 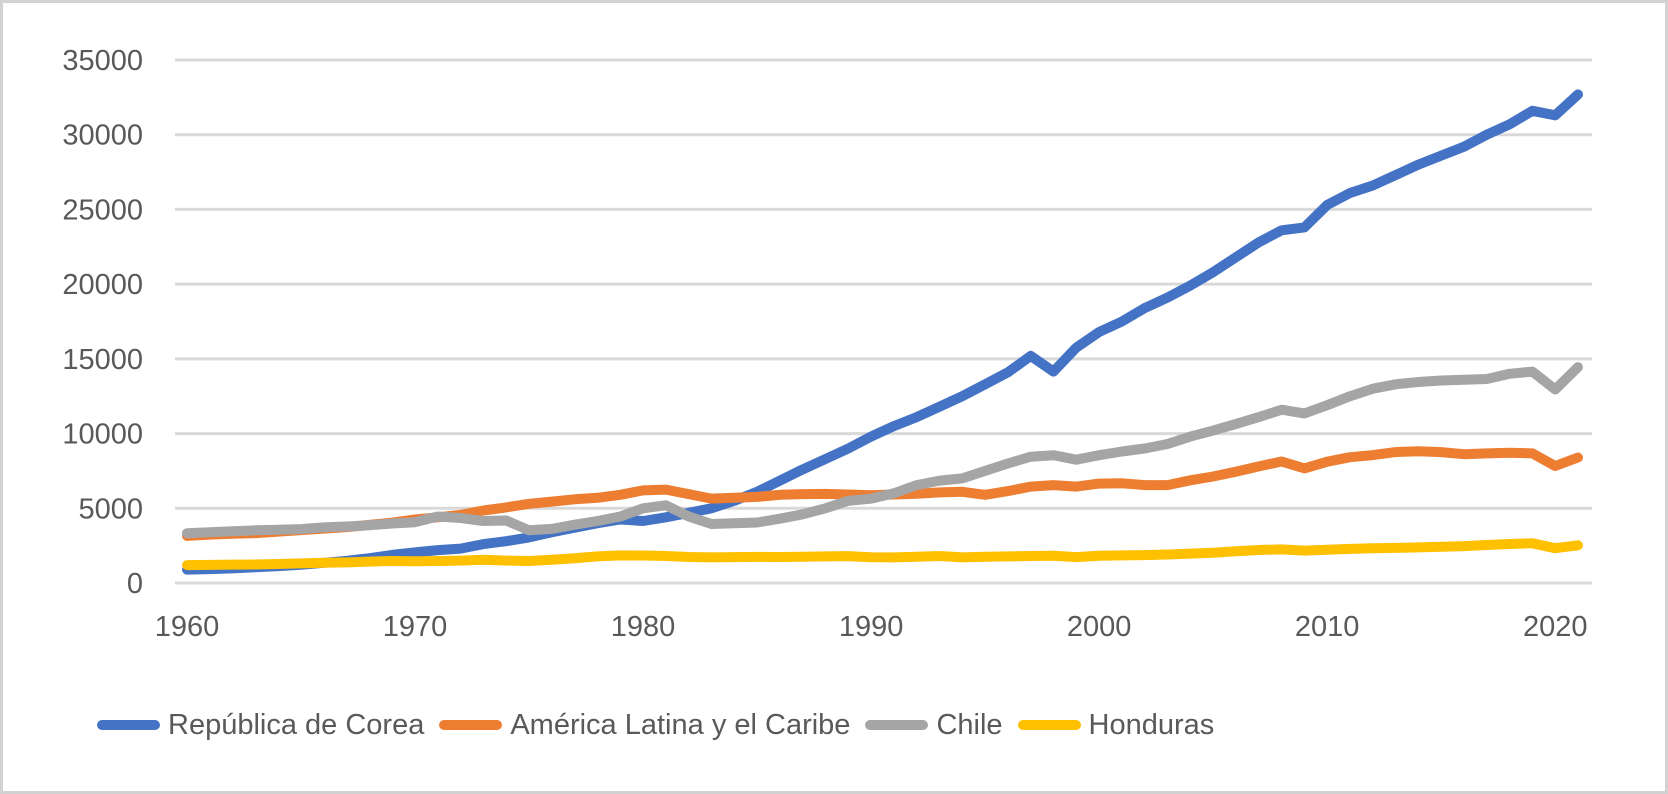 I want to click on legend-item-chile: Chile, so click(x=934, y=725).